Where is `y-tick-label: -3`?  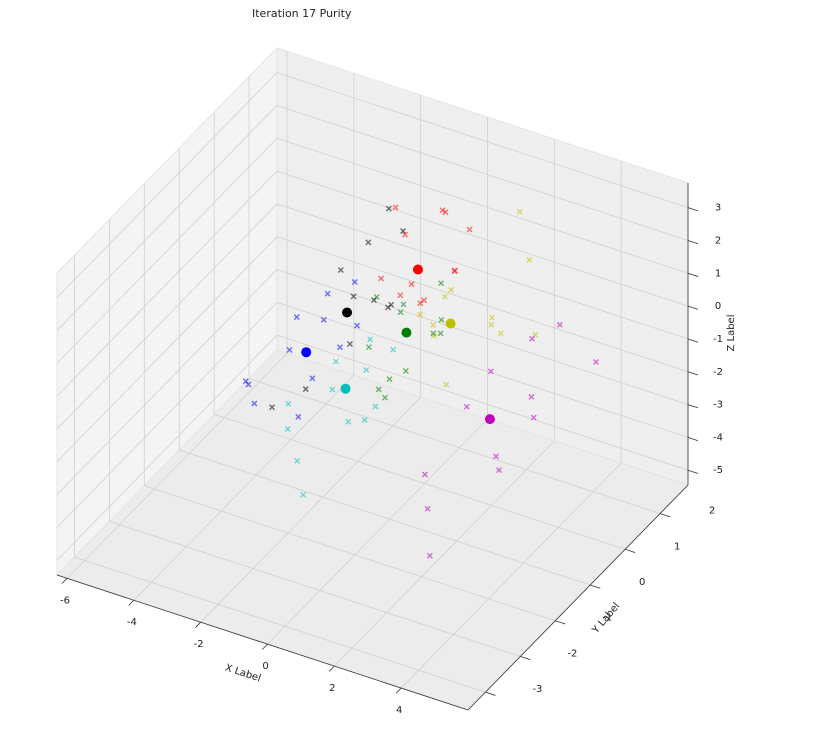 y-tick-label: -3 is located at coordinates (537, 689).